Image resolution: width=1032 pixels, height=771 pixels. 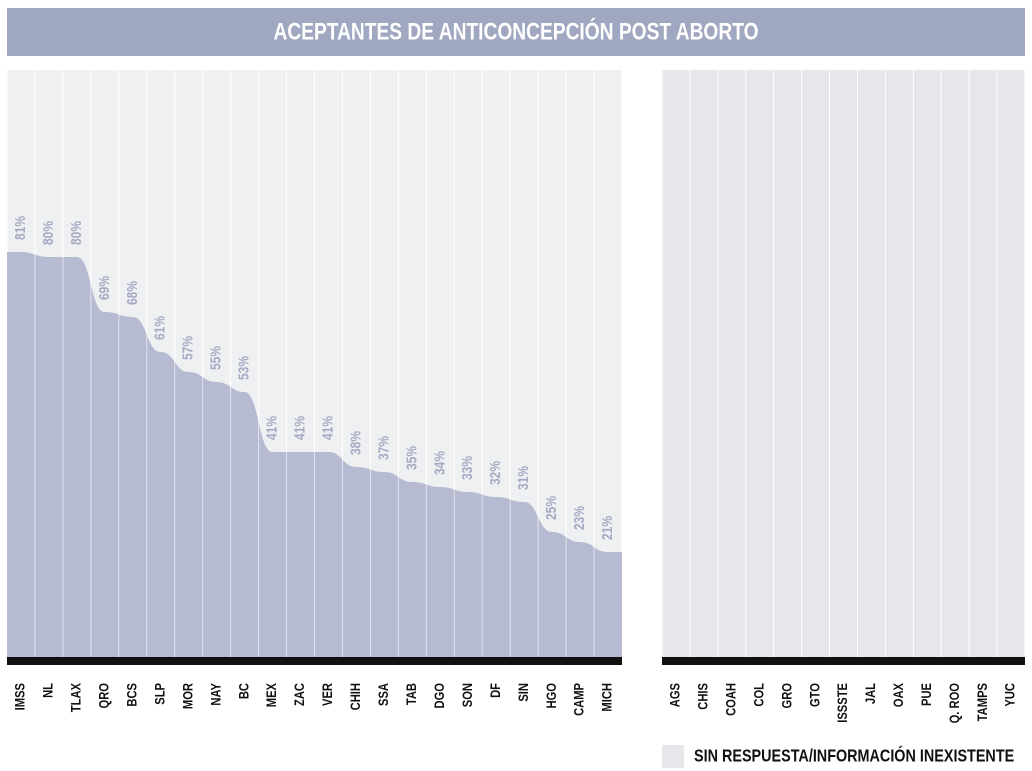 I want to click on value-label: 69%, so click(x=104, y=288).